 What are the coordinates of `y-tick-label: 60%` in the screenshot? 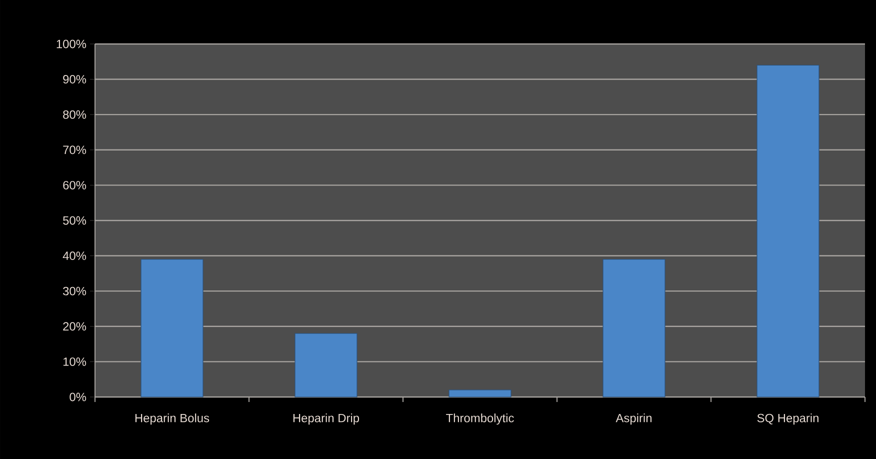 It's located at (74, 185).